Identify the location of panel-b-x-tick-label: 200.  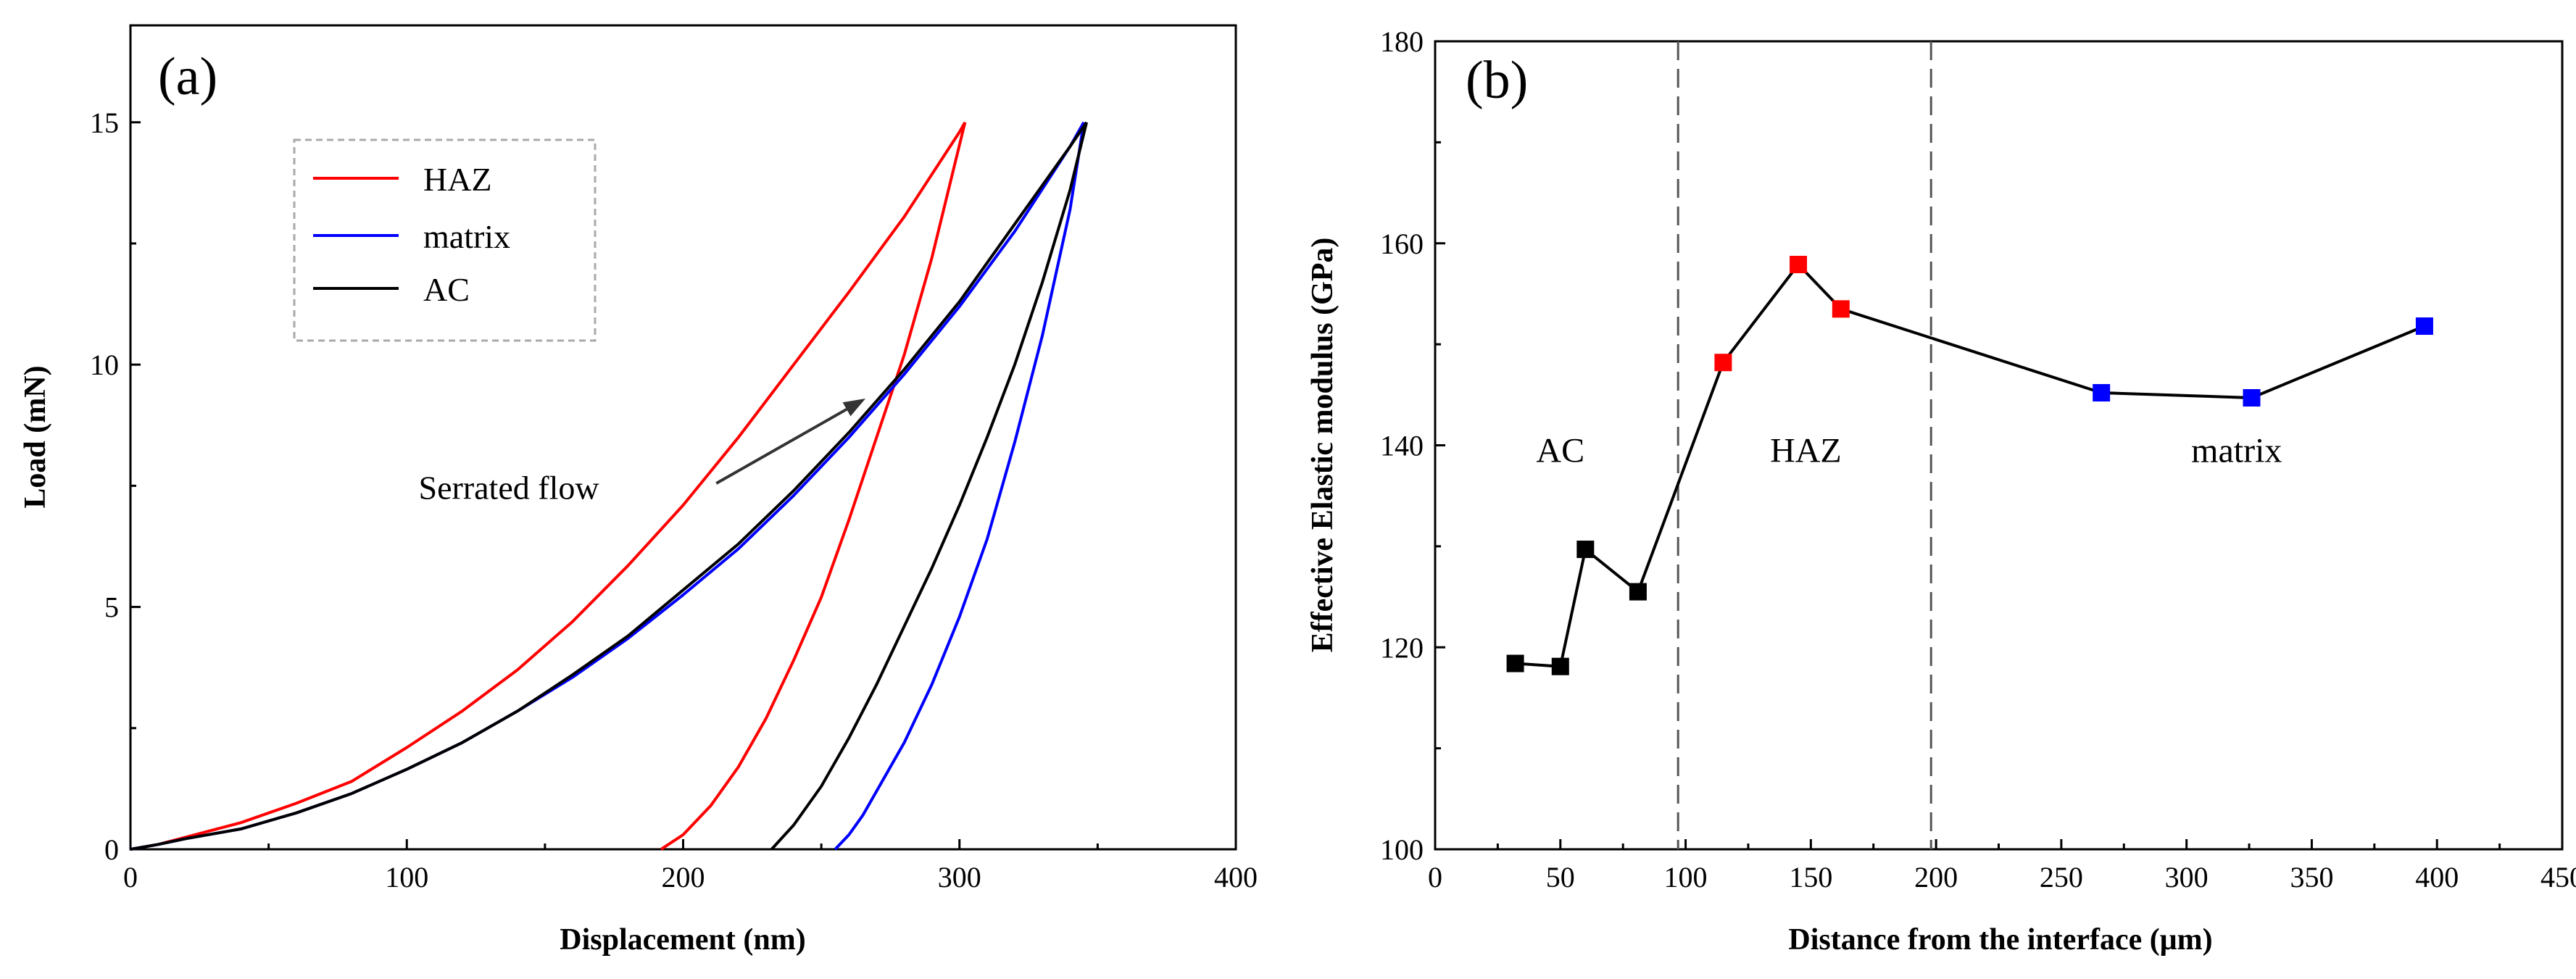
(1936, 877).